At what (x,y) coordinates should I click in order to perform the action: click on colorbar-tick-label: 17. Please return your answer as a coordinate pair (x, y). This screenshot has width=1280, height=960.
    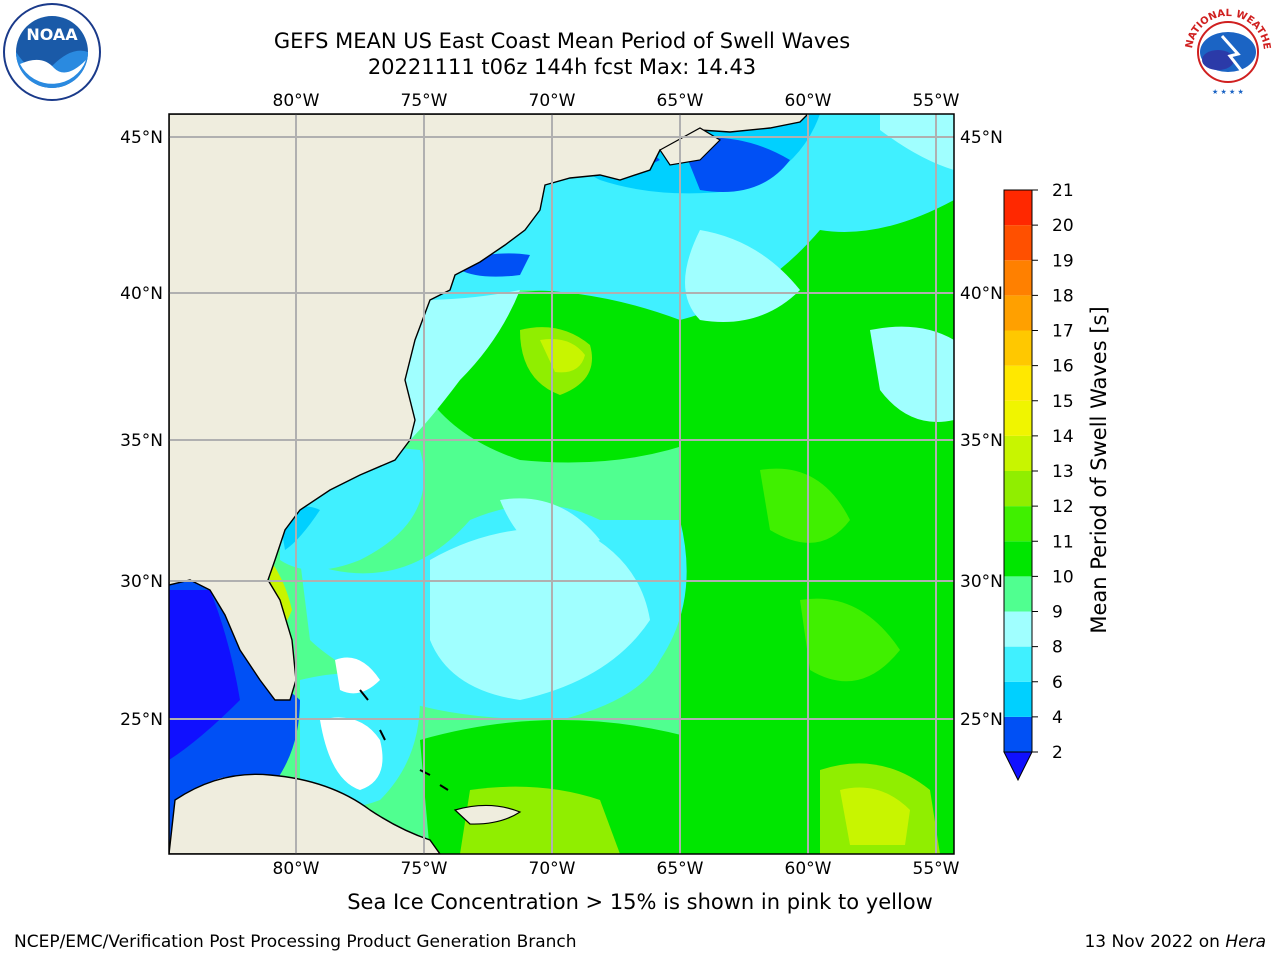
    Looking at the image, I should click on (1063, 332).